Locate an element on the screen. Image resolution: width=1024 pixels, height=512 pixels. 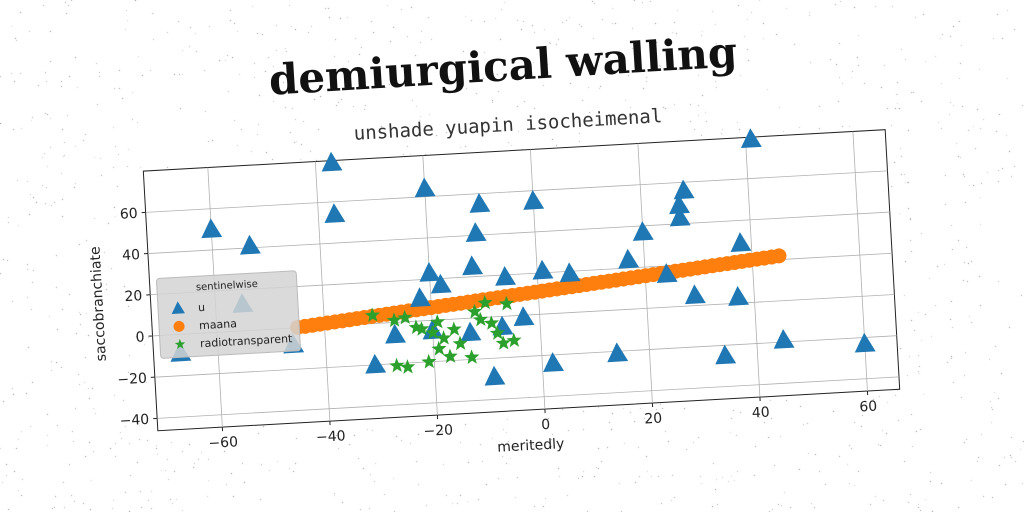
y-tick-label: −20 is located at coordinates (132, 380).